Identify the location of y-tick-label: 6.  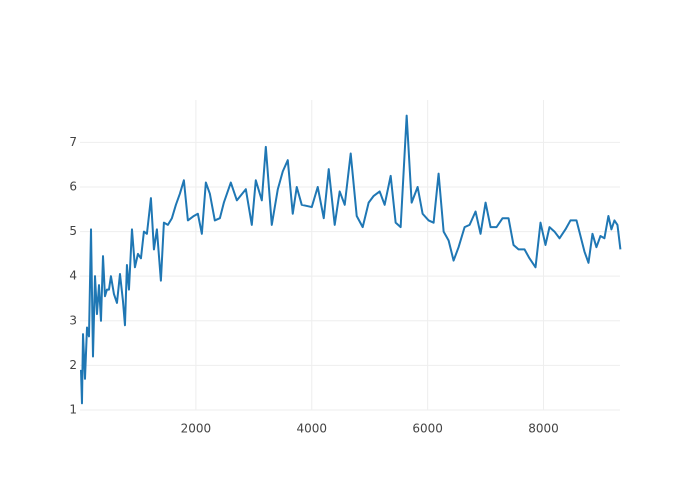
(73, 186).